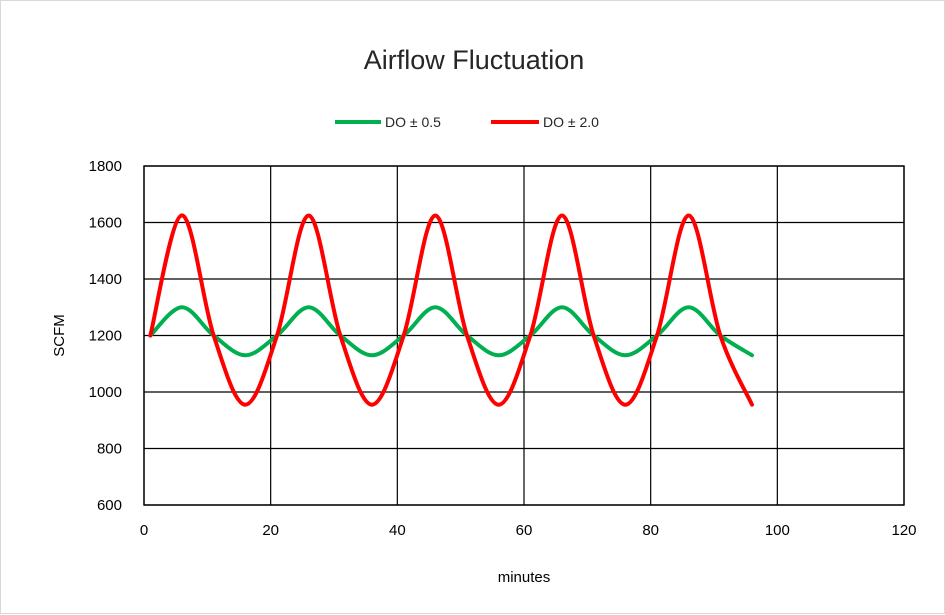 The image size is (945, 615). I want to click on x-tick-label: 120, so click(903, 530).